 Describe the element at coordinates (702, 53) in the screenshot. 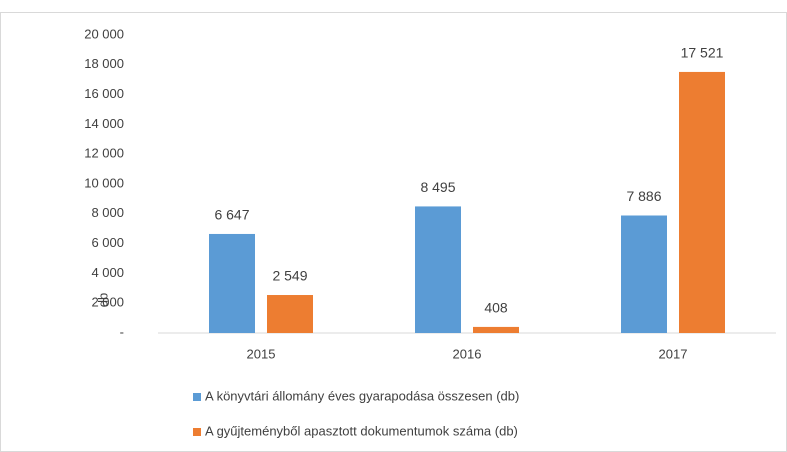

I see `data-label: 17 521` at that location.